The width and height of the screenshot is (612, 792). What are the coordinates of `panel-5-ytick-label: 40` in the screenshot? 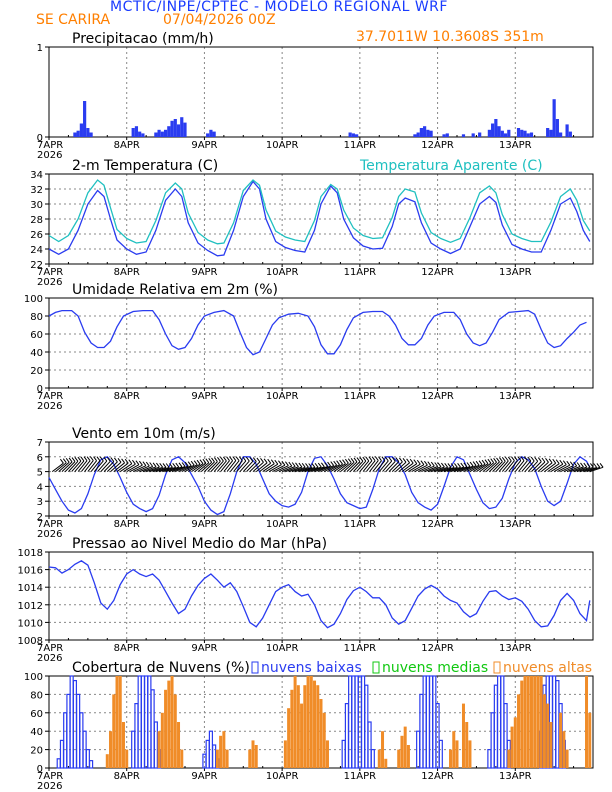 It's located at (36, 732).